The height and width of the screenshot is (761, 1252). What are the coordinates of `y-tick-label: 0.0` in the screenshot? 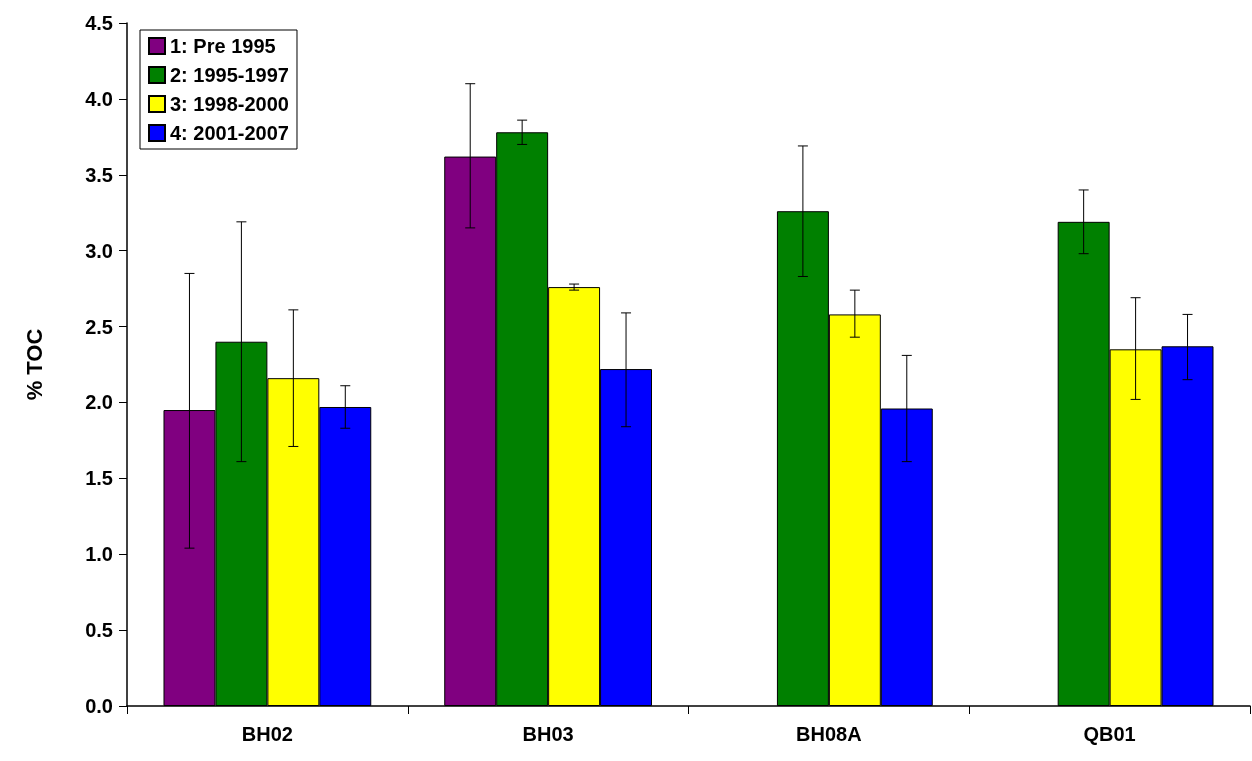 It's located at (99, 706).